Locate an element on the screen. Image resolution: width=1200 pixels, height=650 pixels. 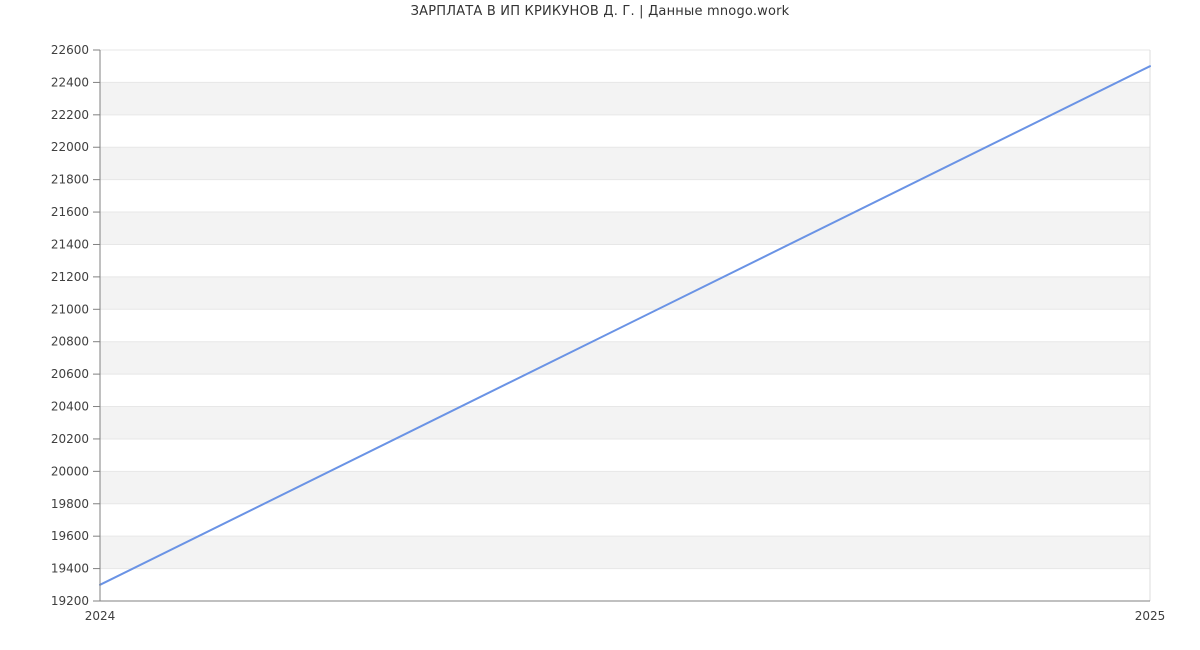
y-tick-label: 19600 is located at coordinates (70, 536).